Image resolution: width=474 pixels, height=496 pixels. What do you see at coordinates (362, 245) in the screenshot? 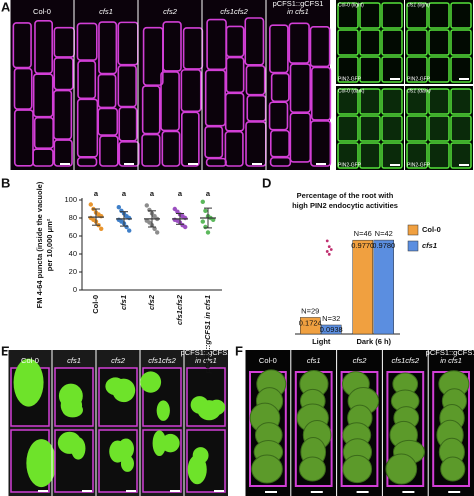
I see `value-label: 0.9770` at bounding box center [362, 245].